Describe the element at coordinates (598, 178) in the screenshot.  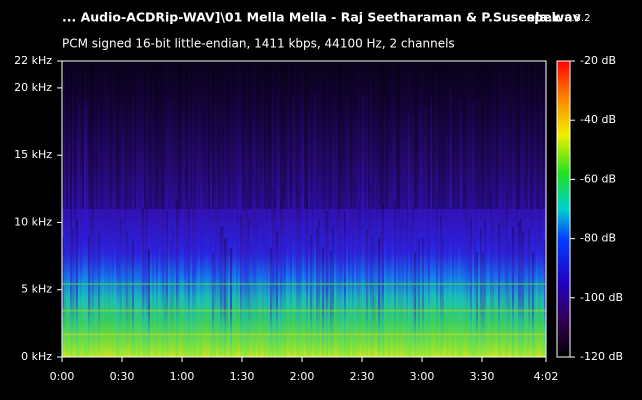
I see `colorbar-tick-label: -60 dB` at that location.